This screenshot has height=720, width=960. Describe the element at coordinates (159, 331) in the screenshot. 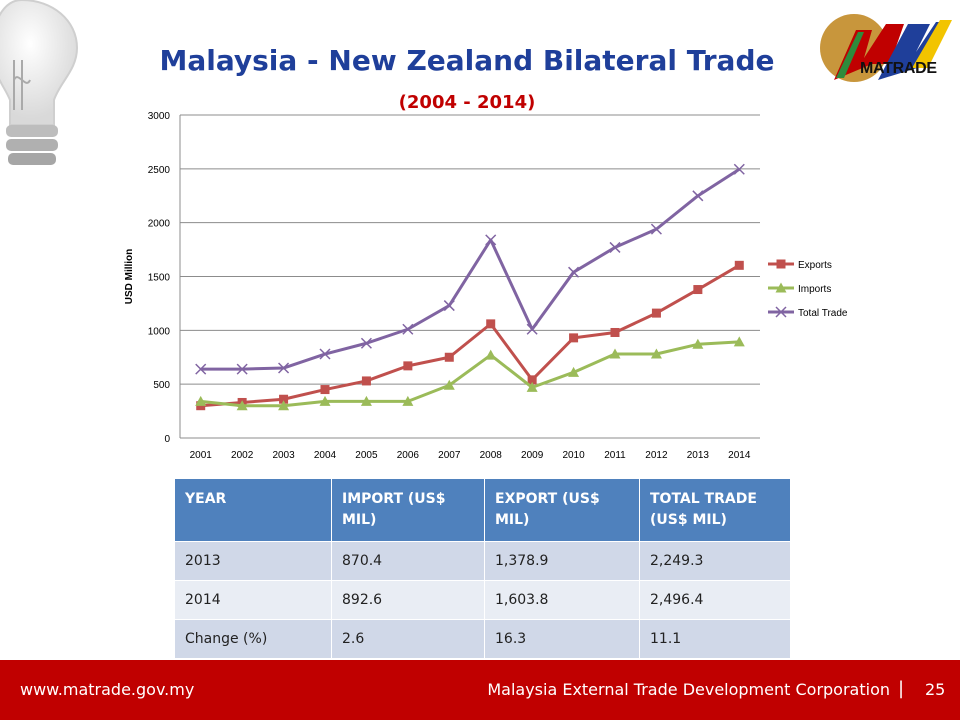

I see `y-tick-label: 1000` at that location.